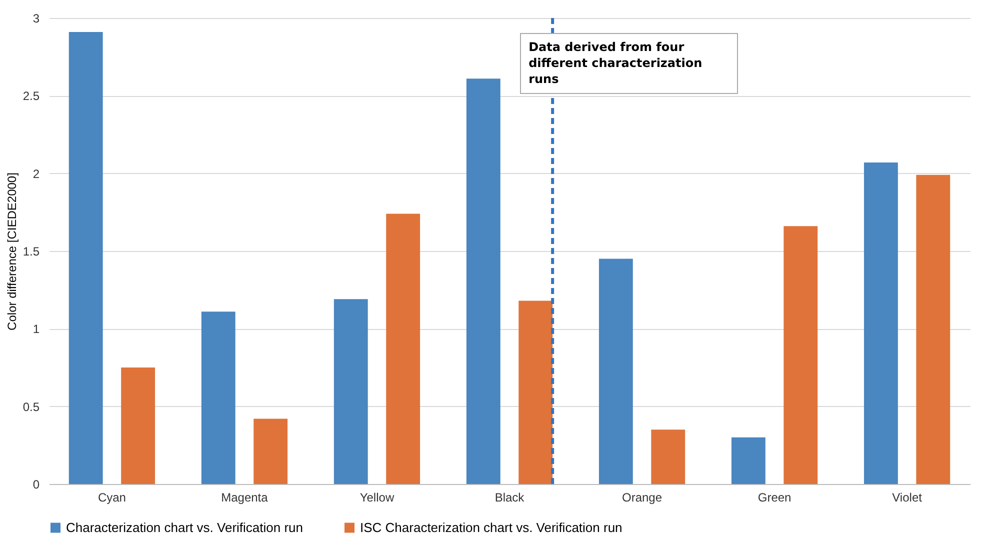 This screenshot has height=553, width=988. I want to click on x-tick-label: Black, so click(510, 497).